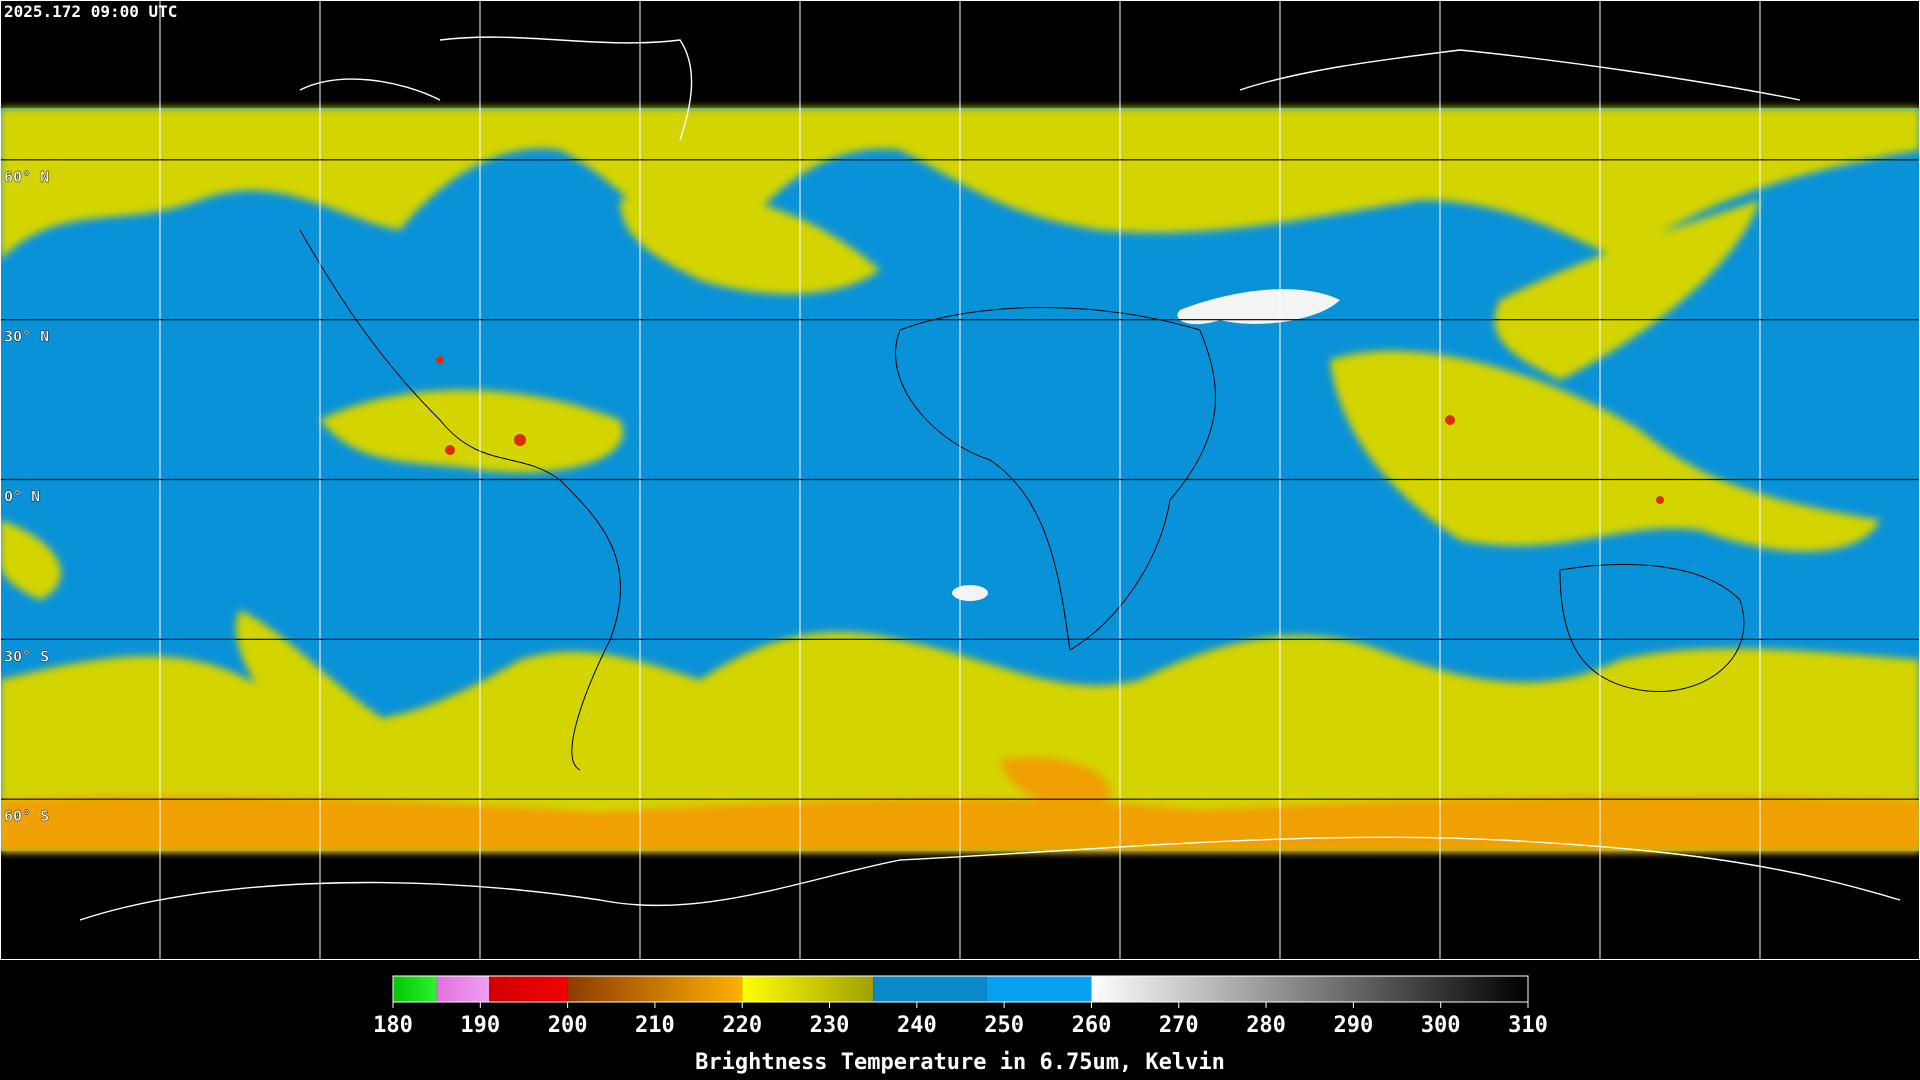 The height and width of the screenshot is (1080, 1920). Describe the element at coordinates (26, 337) in the screenshot. I see `latitude-label: 30° N` at that location.